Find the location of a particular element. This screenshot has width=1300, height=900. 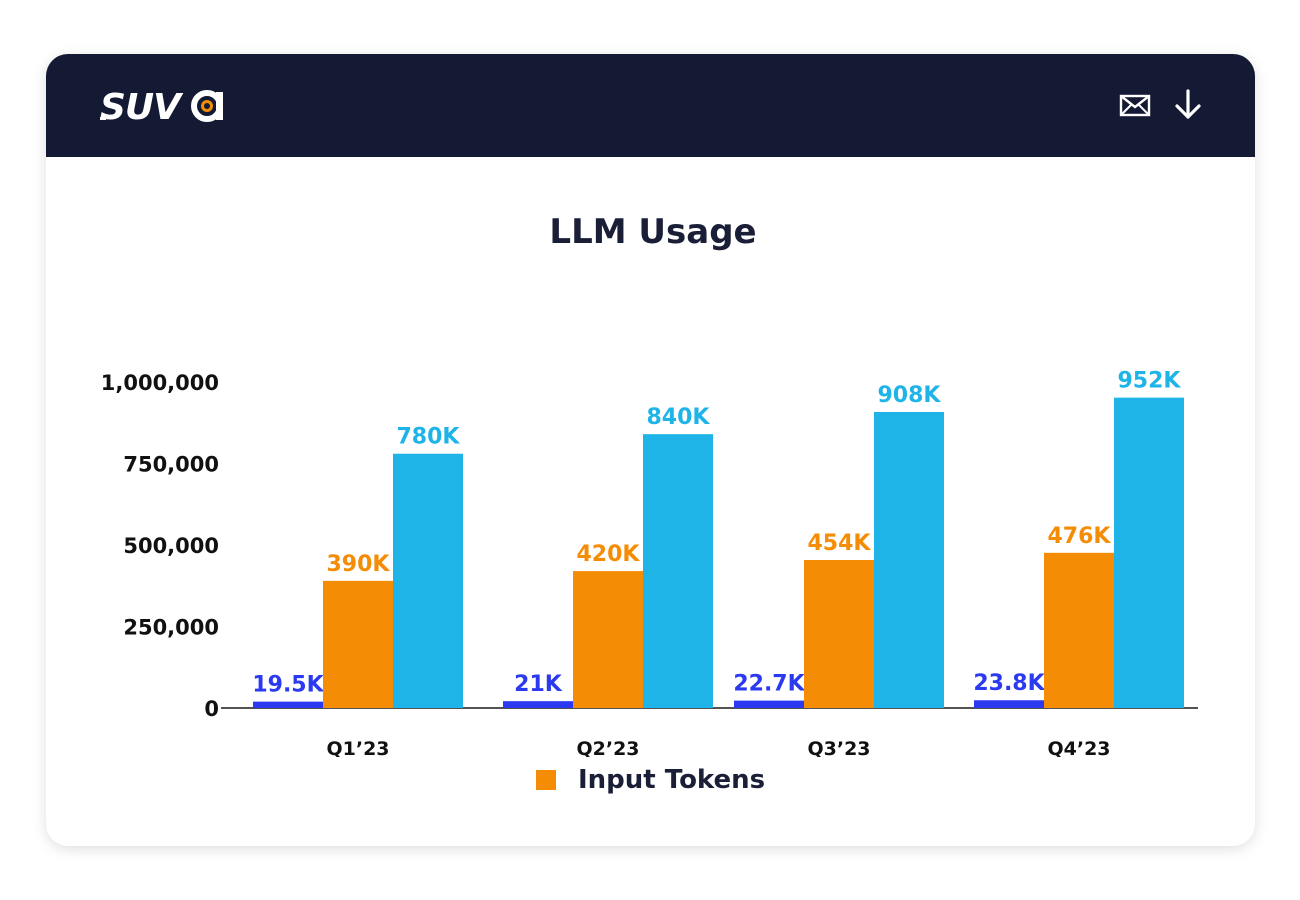

legend: Input Tokens is located at coordinates (650, 780).